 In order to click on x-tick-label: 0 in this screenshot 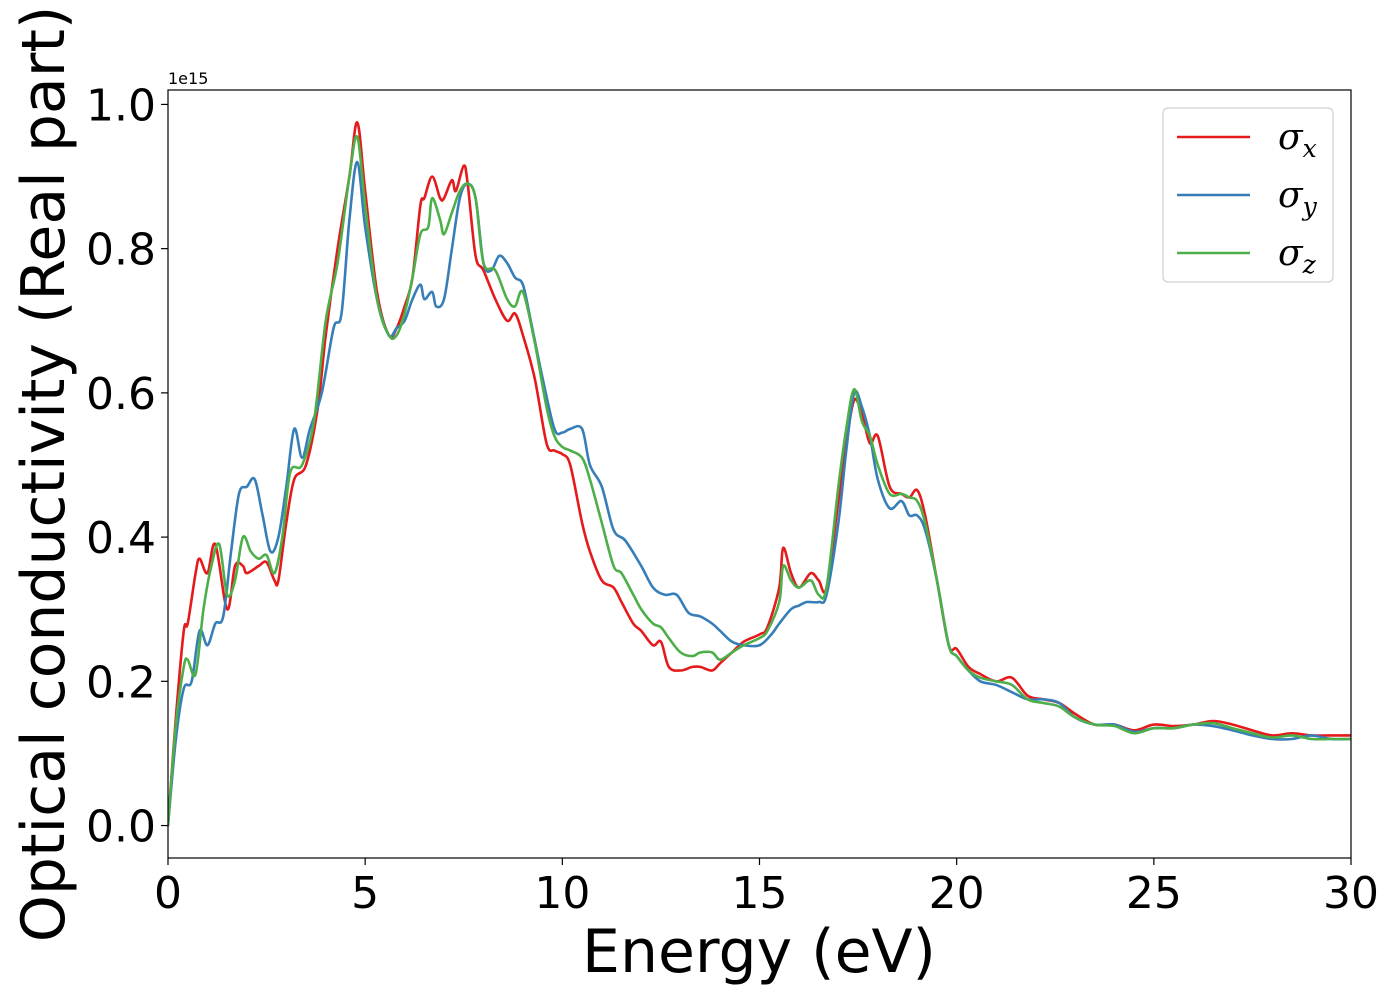, I will do `click(168, 893)`.